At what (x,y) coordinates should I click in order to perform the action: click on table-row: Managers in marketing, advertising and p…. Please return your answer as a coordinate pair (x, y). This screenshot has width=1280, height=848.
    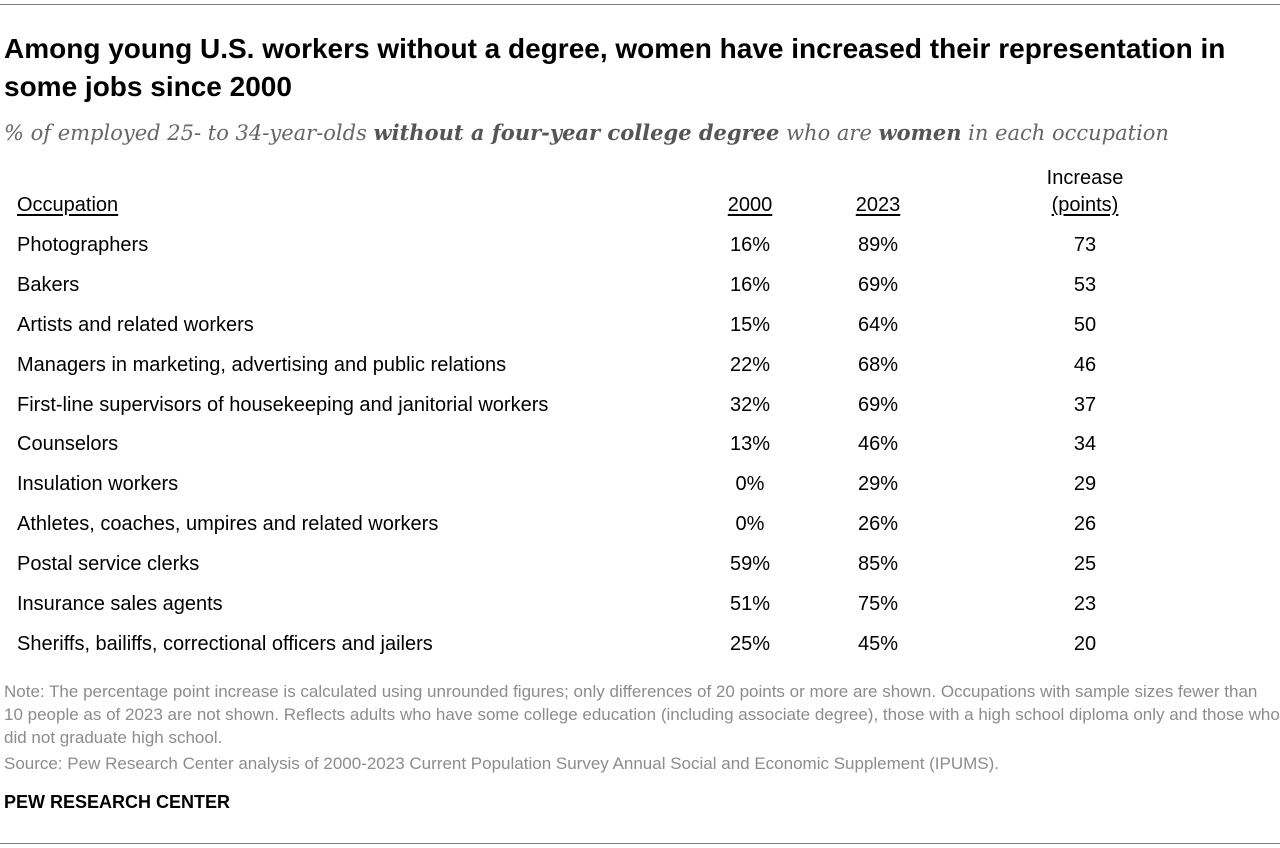
    Looking at the image, I should click on (640, 370).